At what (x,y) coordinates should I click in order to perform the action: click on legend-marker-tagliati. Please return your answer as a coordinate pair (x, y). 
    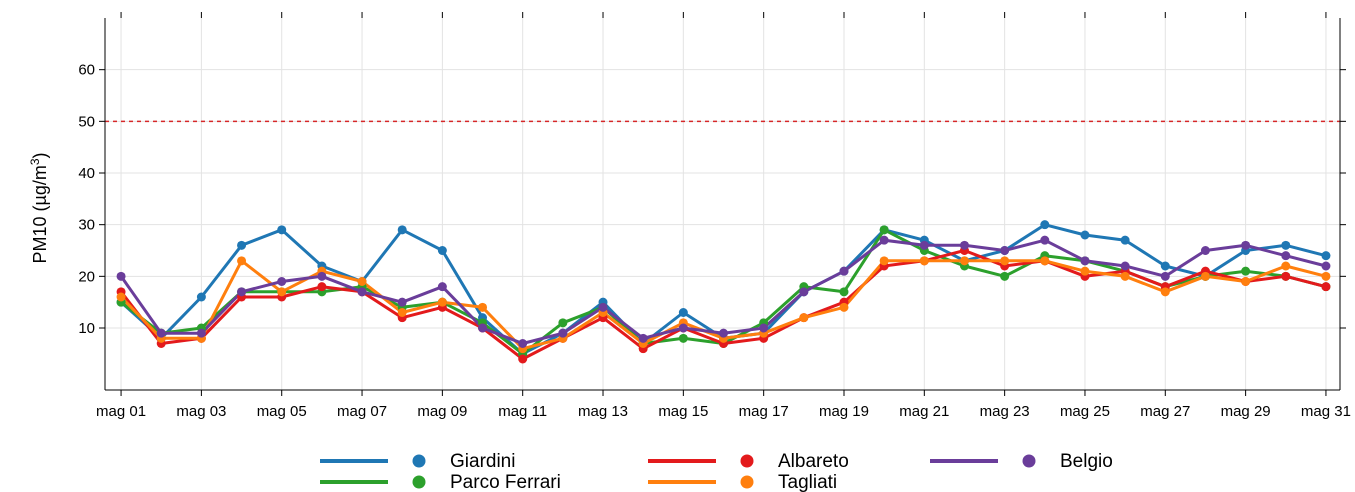
    Looking at the image, I should click on (747, 482).